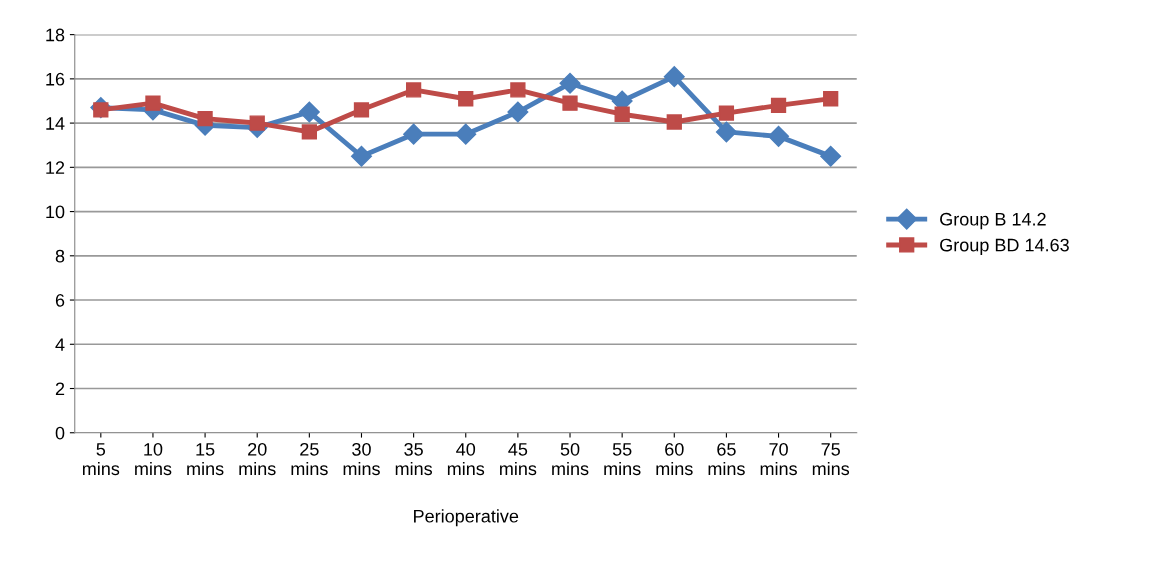 This screenshot has width=1150, height=577. Describe the element at coordinates (778, 459) in the screenshot. I see `x-tick-label: 70 mins` at that location.